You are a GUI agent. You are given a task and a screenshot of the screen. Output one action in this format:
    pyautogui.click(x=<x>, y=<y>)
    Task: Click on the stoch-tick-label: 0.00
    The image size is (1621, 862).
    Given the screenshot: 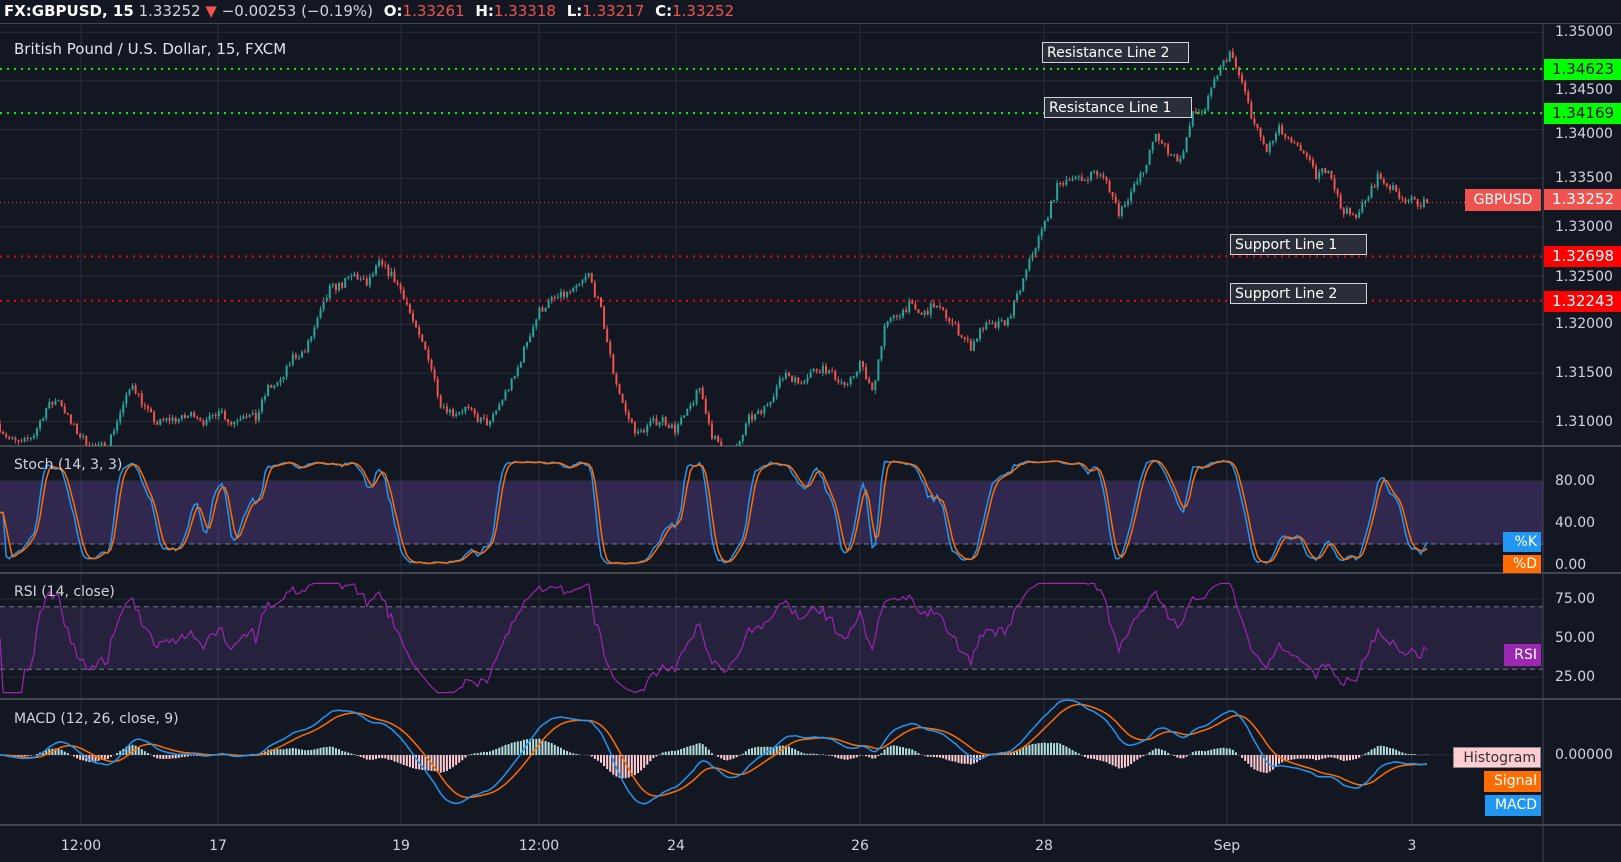 What is the action you would take?
    pyautogui.click(x=1571, y=565)
    